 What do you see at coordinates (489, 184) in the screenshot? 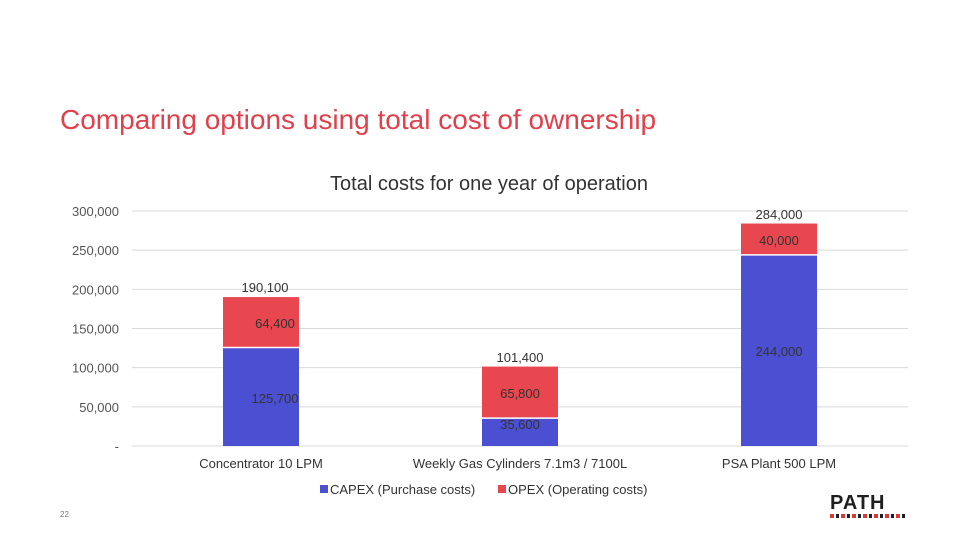
I see `chart-title: Total costs for one year of operation` at bounding box center [489, 184].